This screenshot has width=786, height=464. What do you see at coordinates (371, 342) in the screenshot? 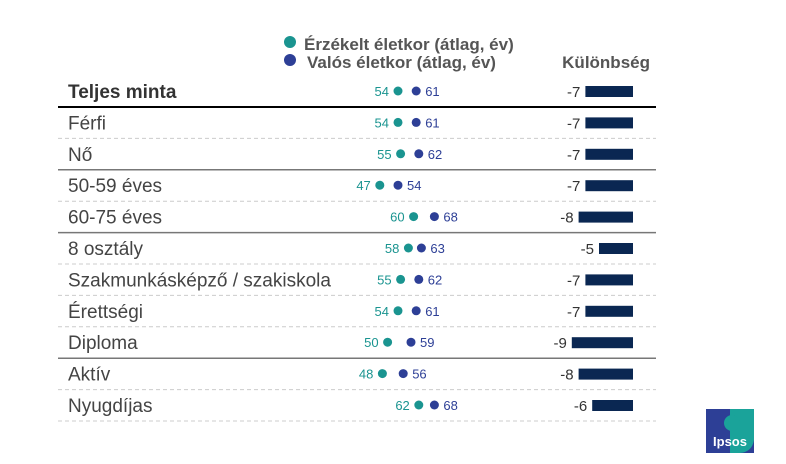
I see `value-perceived: 50` at bounding box center [371, 342].